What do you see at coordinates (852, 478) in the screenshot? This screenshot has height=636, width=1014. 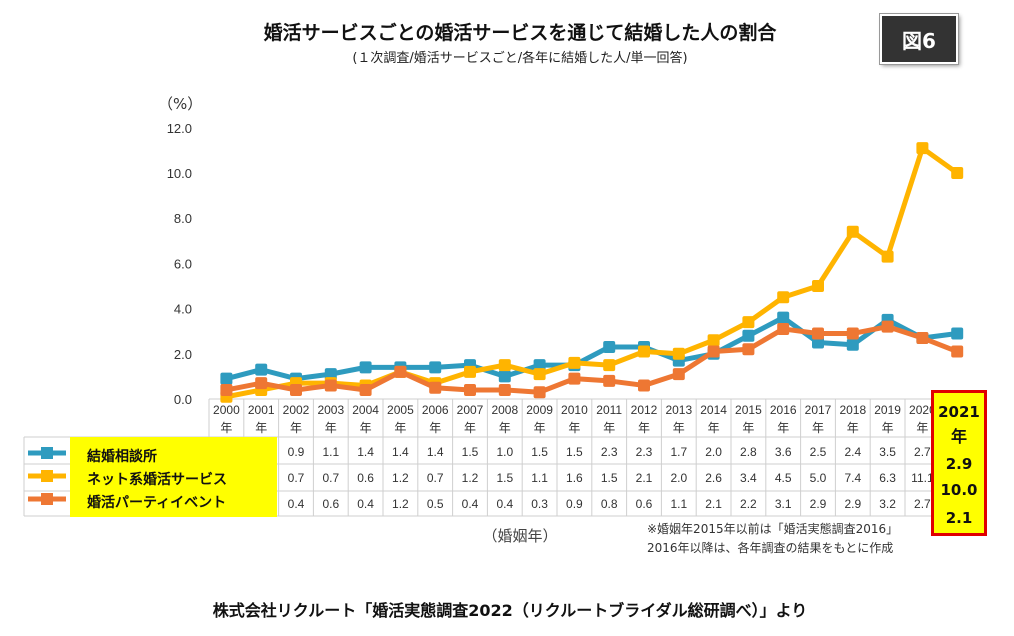 I see `table-cell-value: 7.4` at bounding box center [852, 478].